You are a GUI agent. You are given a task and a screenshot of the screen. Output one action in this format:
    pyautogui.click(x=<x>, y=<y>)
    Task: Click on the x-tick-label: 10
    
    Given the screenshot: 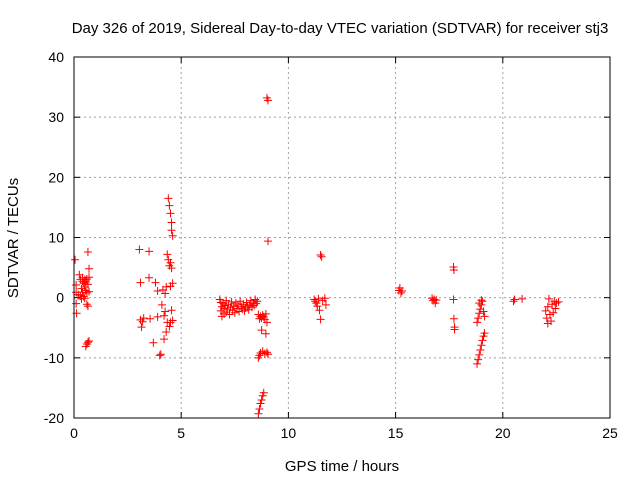 What is the action you would take?
    pyautogui.click(x=289, y=433)
    